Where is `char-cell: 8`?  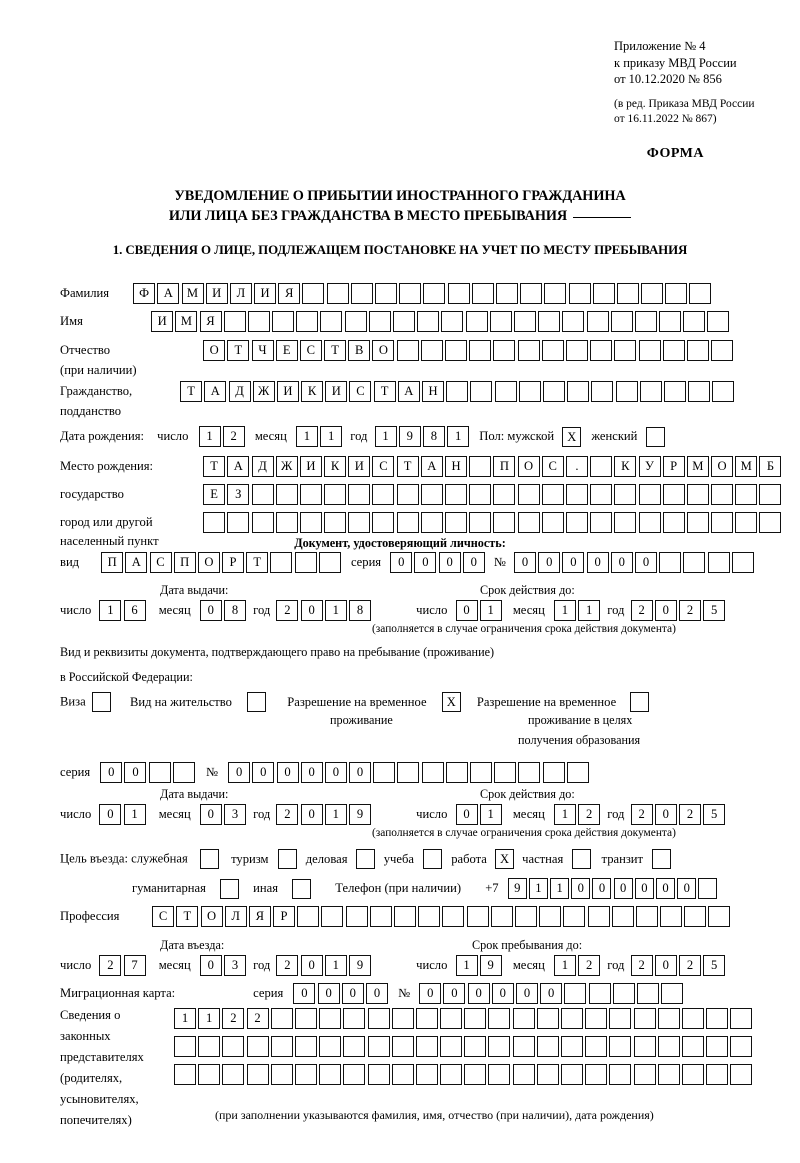 char-cell: 8 is located at coordinates (433, 436).